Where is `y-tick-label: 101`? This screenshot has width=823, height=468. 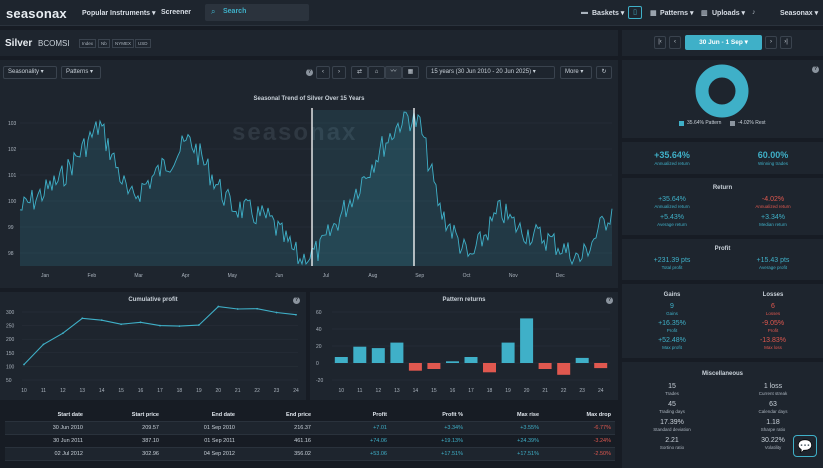
y-tick-label: 101 is located at coordinates (12, 176).